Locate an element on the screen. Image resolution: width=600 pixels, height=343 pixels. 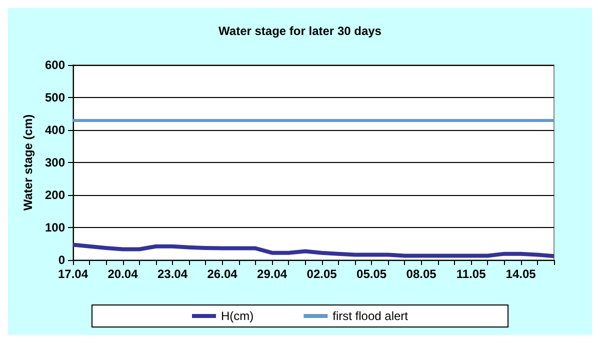
x-tick-label: 29.04 is located at coordinates (272, 274).